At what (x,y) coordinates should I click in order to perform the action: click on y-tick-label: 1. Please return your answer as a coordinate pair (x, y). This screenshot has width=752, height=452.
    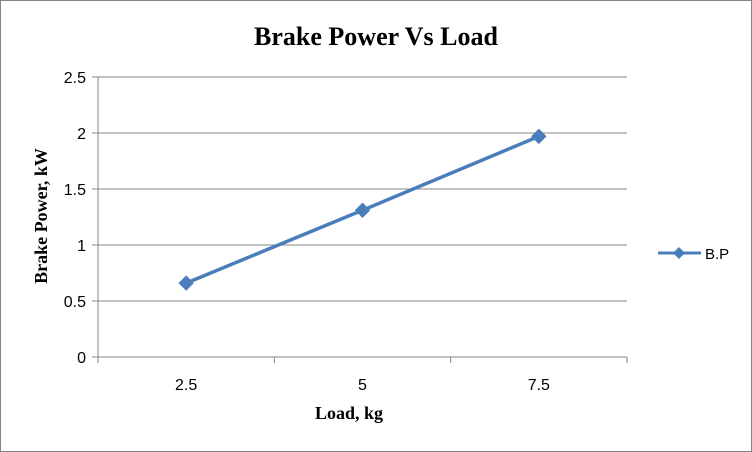
    Looking at the image, I should click on (81, 246).